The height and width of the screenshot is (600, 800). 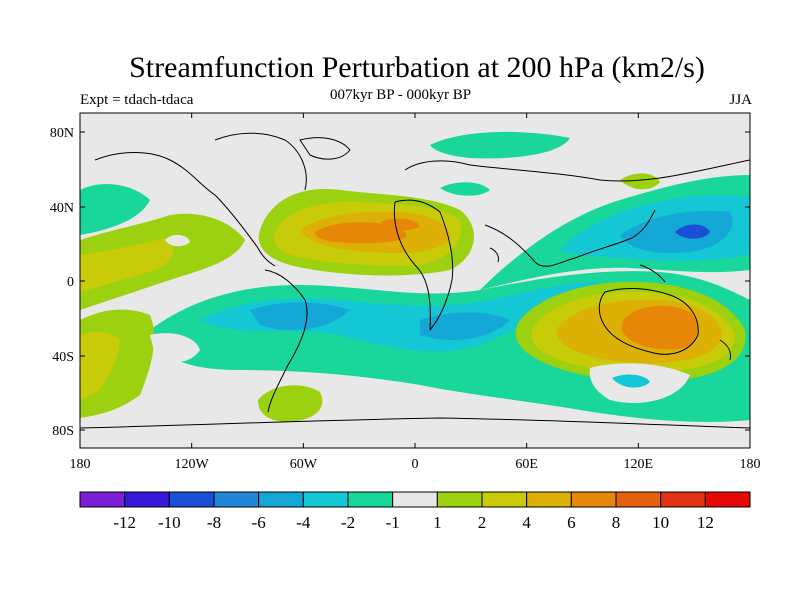 I want to click on colorbar-label: 4, so click(x=526, y=522).